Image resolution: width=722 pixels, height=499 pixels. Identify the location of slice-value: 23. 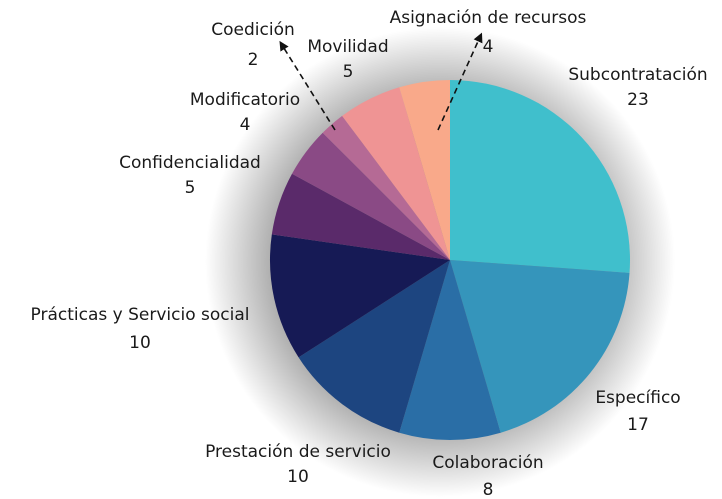
(638, 100).